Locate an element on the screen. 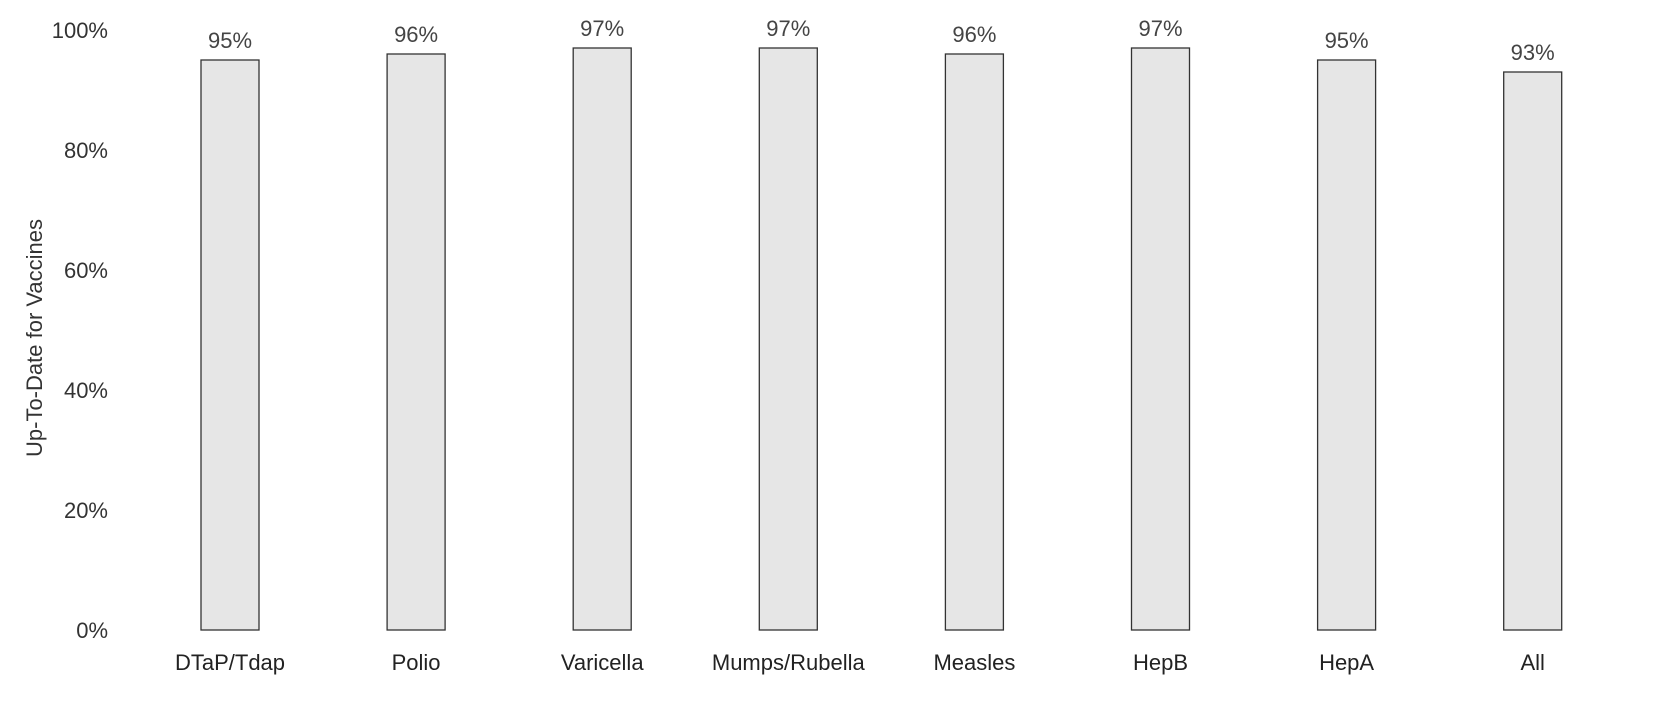 The height and width of the screenshot is (720, 1658). x-category-label: Measles is located at coordinates (974, 662).